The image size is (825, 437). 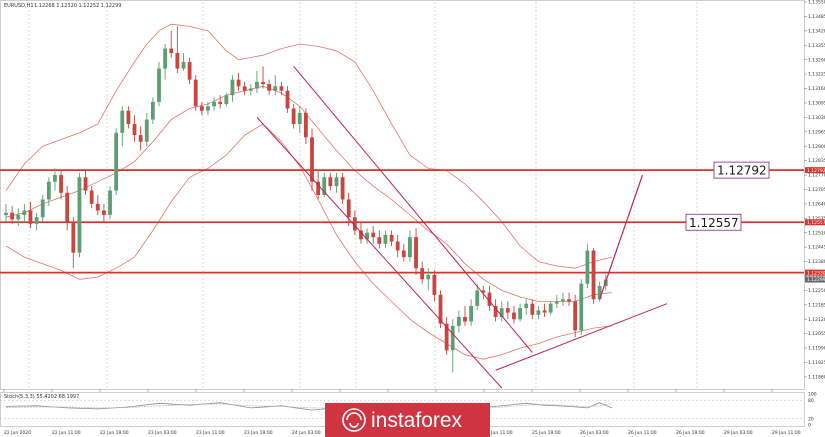 I want to click on price-tick-label: 1.12510, so click(x=816, y=233).